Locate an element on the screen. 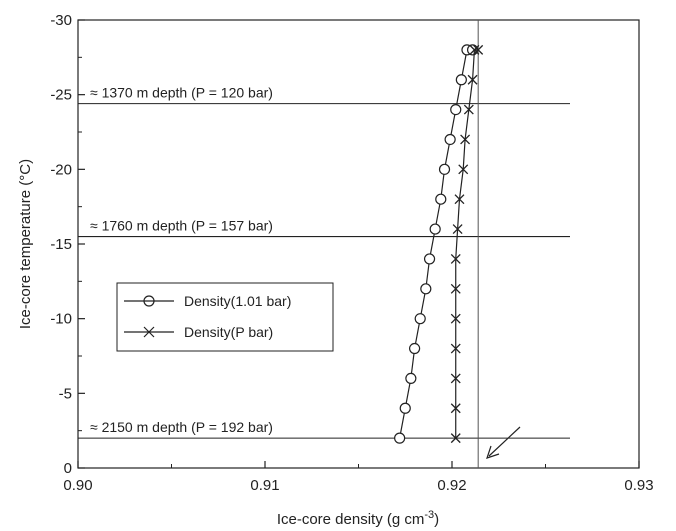 The image size is (676, 531). y-tick-label: -20 is located at coordinates (61, 169).